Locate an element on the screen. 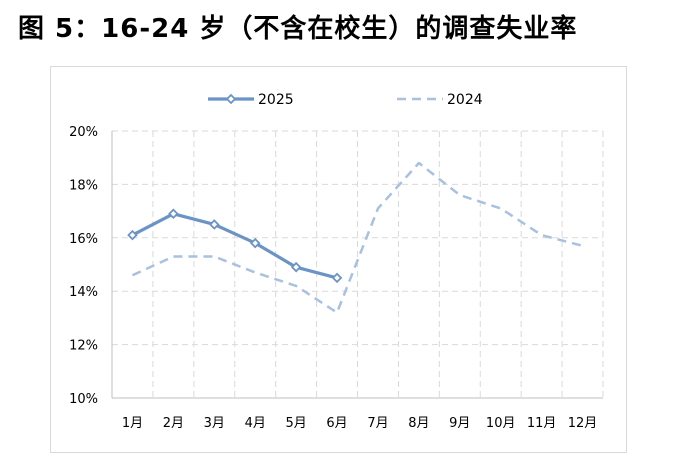 This screenshot has width=680, height=462. legend-label-2025: 2025 is located at coordinates (276, 100).